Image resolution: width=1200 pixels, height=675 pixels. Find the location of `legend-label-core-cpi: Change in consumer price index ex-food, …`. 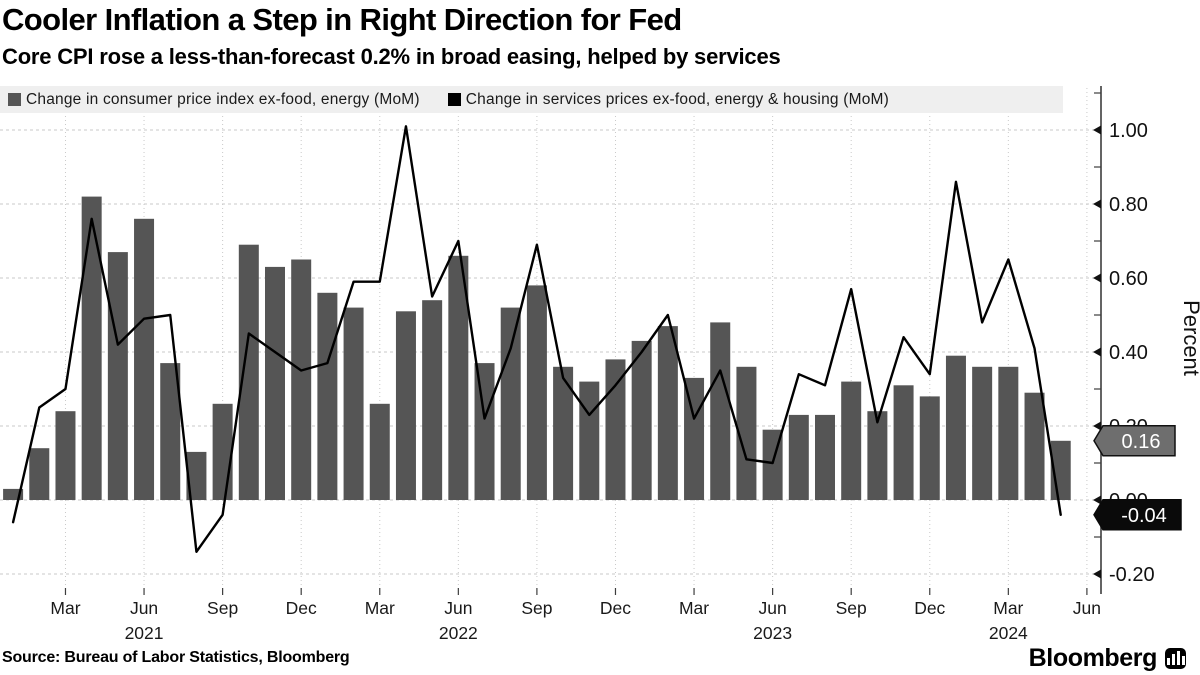

legend-label-core-cpi: Change in consumer price index ex-food, … is located at coordinates (223, 99).